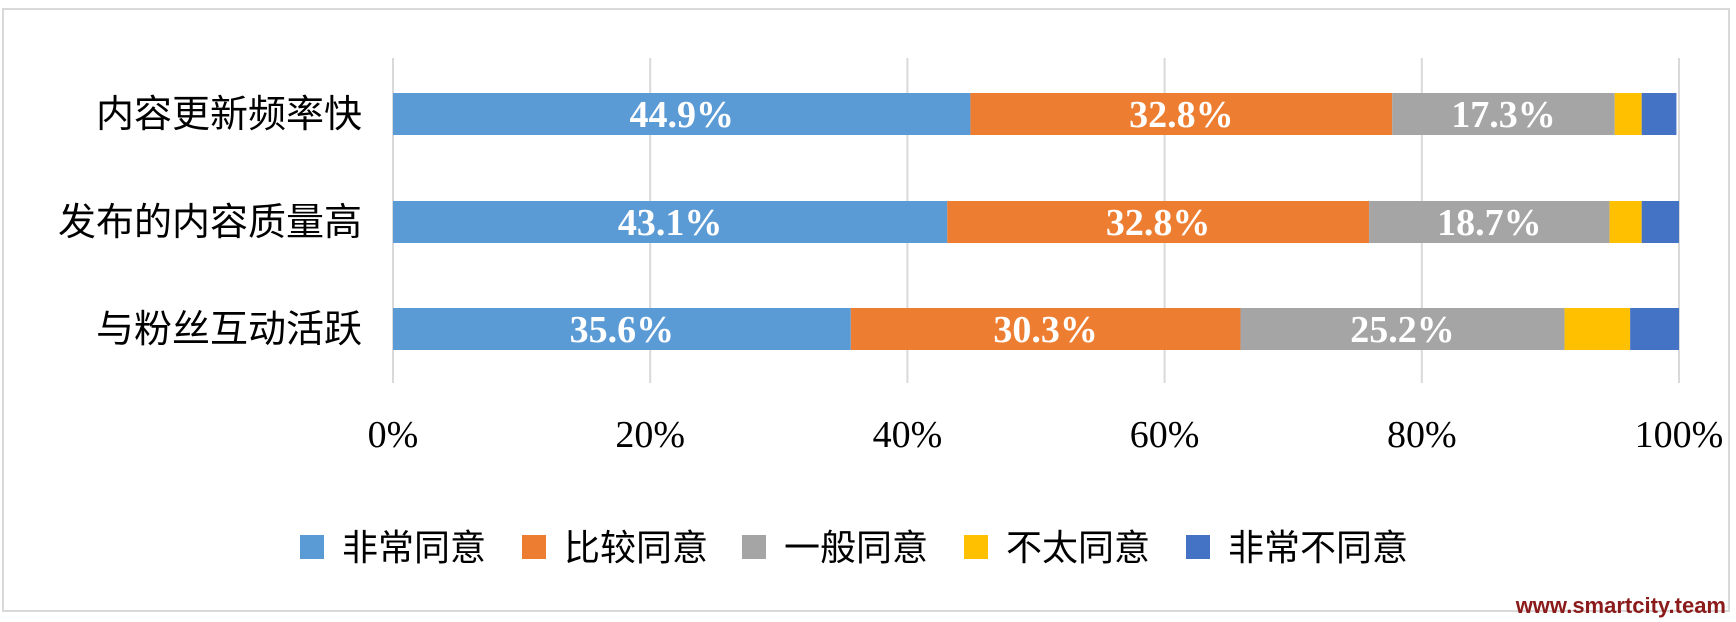  I want to click on legend: 非常同意 比较同意 一般同意 不太同意 非常不同意, so click(854, 548).